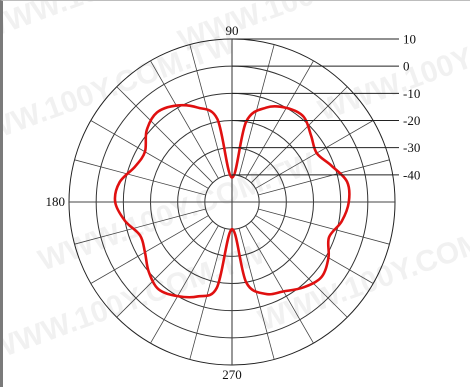 This screenshot has width=470, height=388. What do you see at coordinates (411, 120) in the screenshot?
I see `ring-label: -20` at bounding box center [411, 120].